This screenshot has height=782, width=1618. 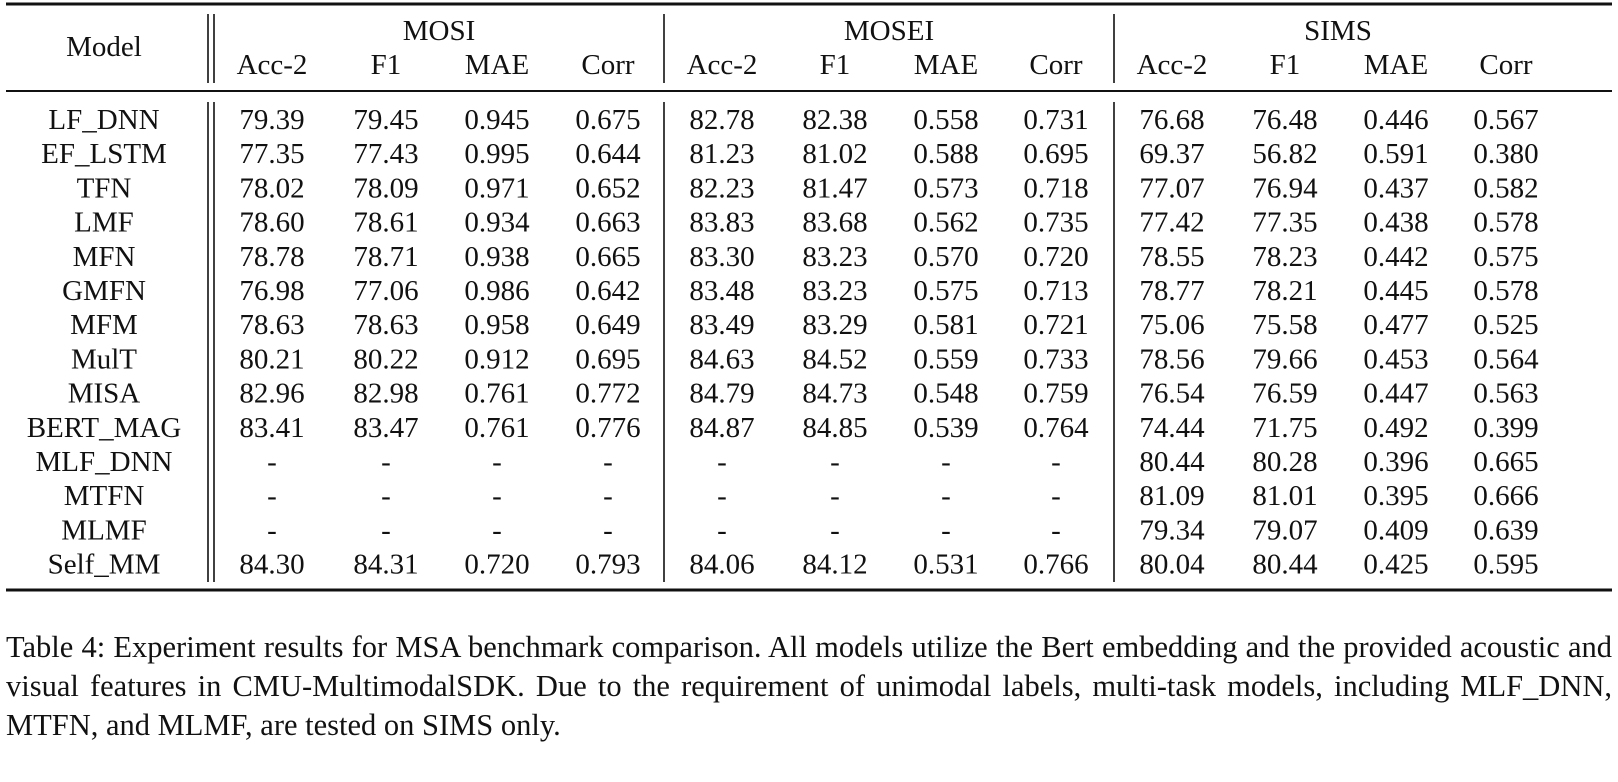 What do you see at coordinates (104, 47) in the screenshot?
I see `model-column-header: Model` at bounding box center [104, 47].